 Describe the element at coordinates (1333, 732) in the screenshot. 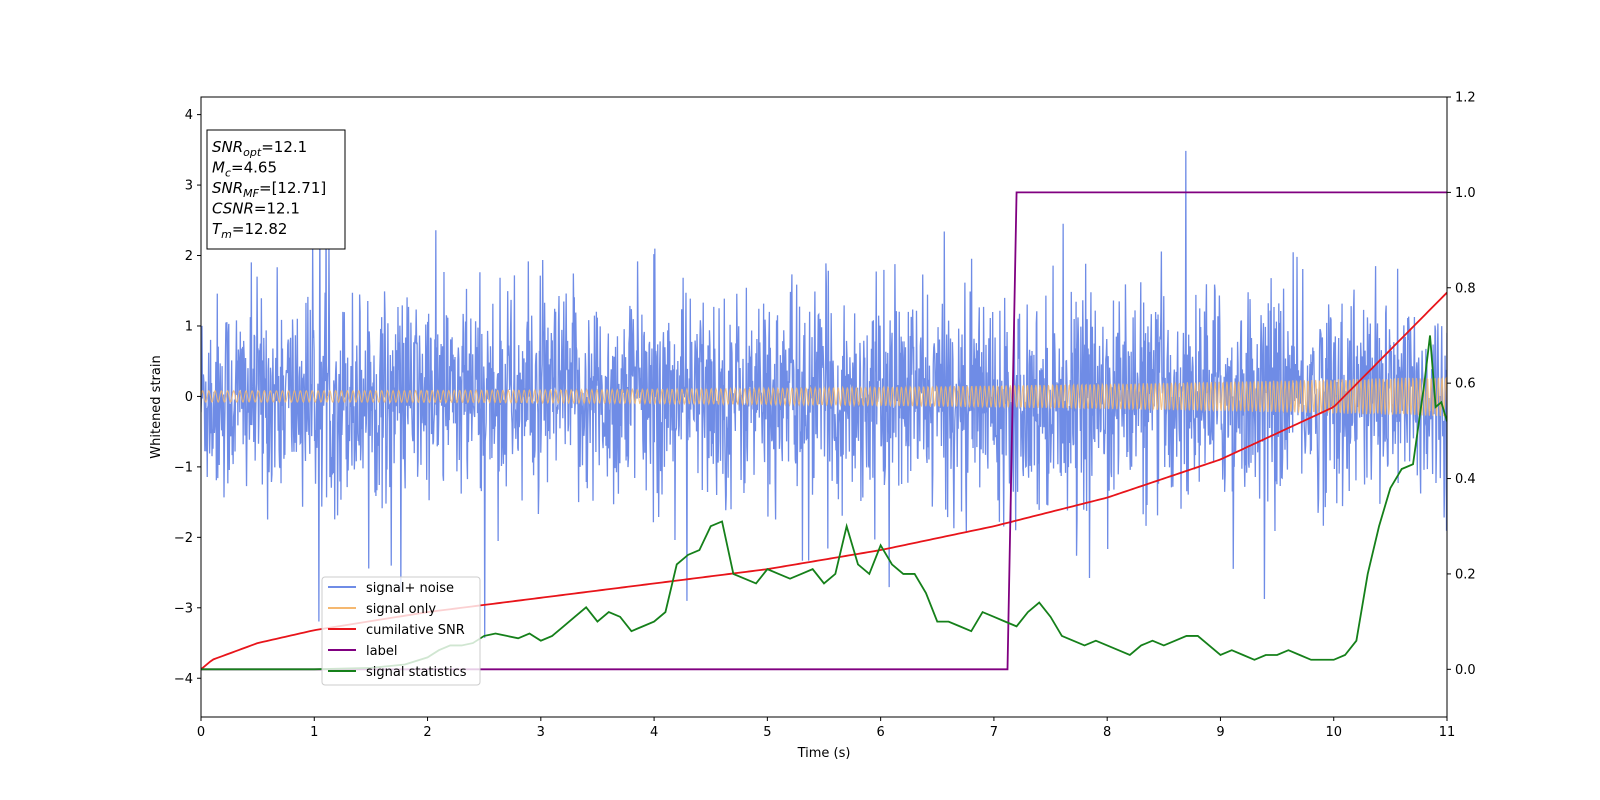

I see `x-tick-label: 10` at that location.